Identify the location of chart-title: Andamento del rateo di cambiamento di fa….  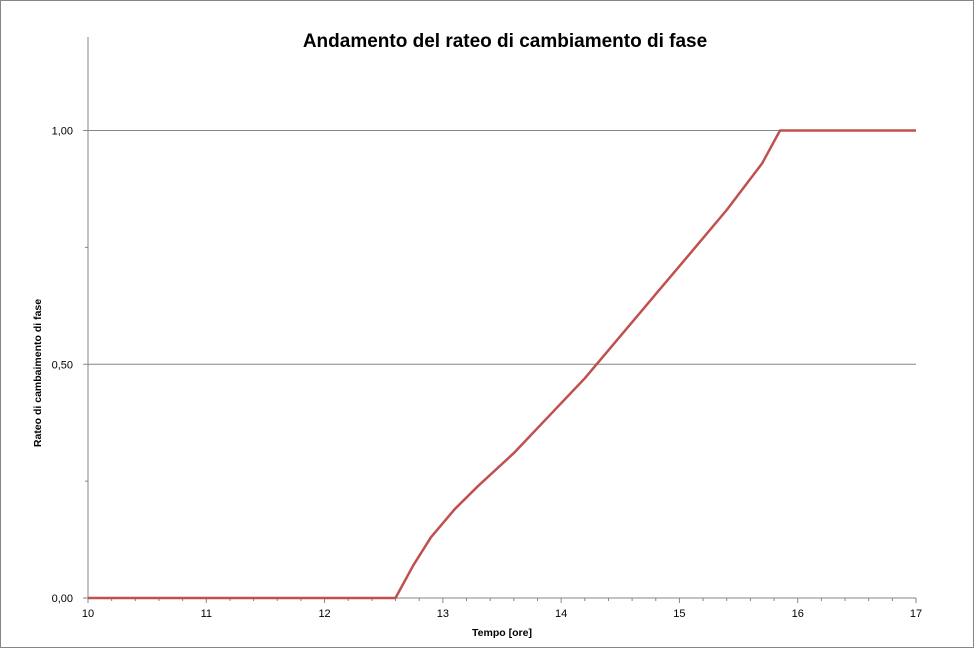
(505, 41).